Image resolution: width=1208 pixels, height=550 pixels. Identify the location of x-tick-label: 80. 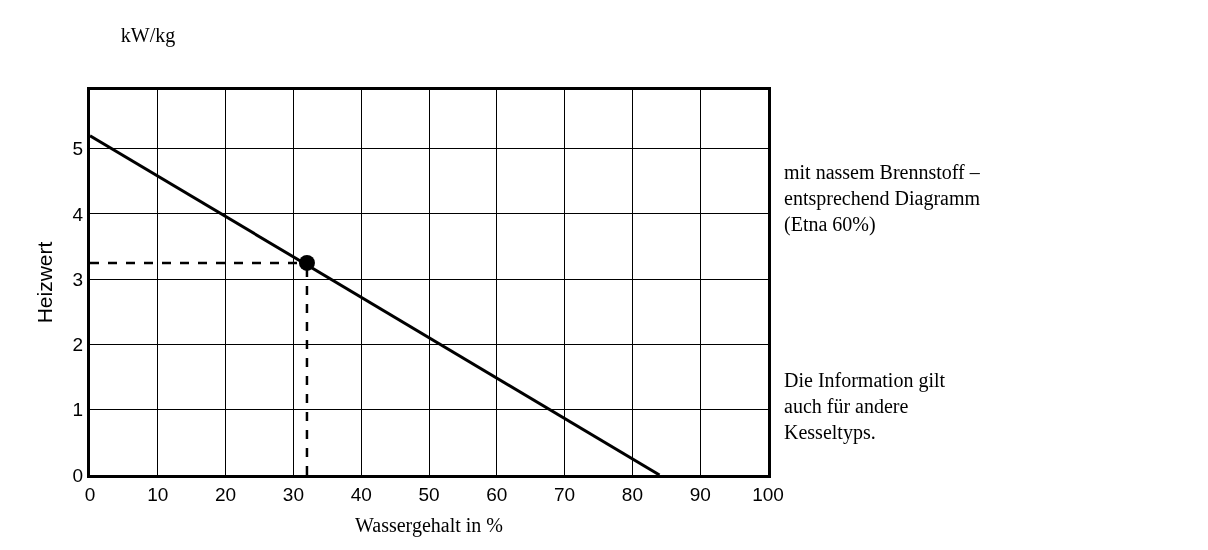
(632, 494).